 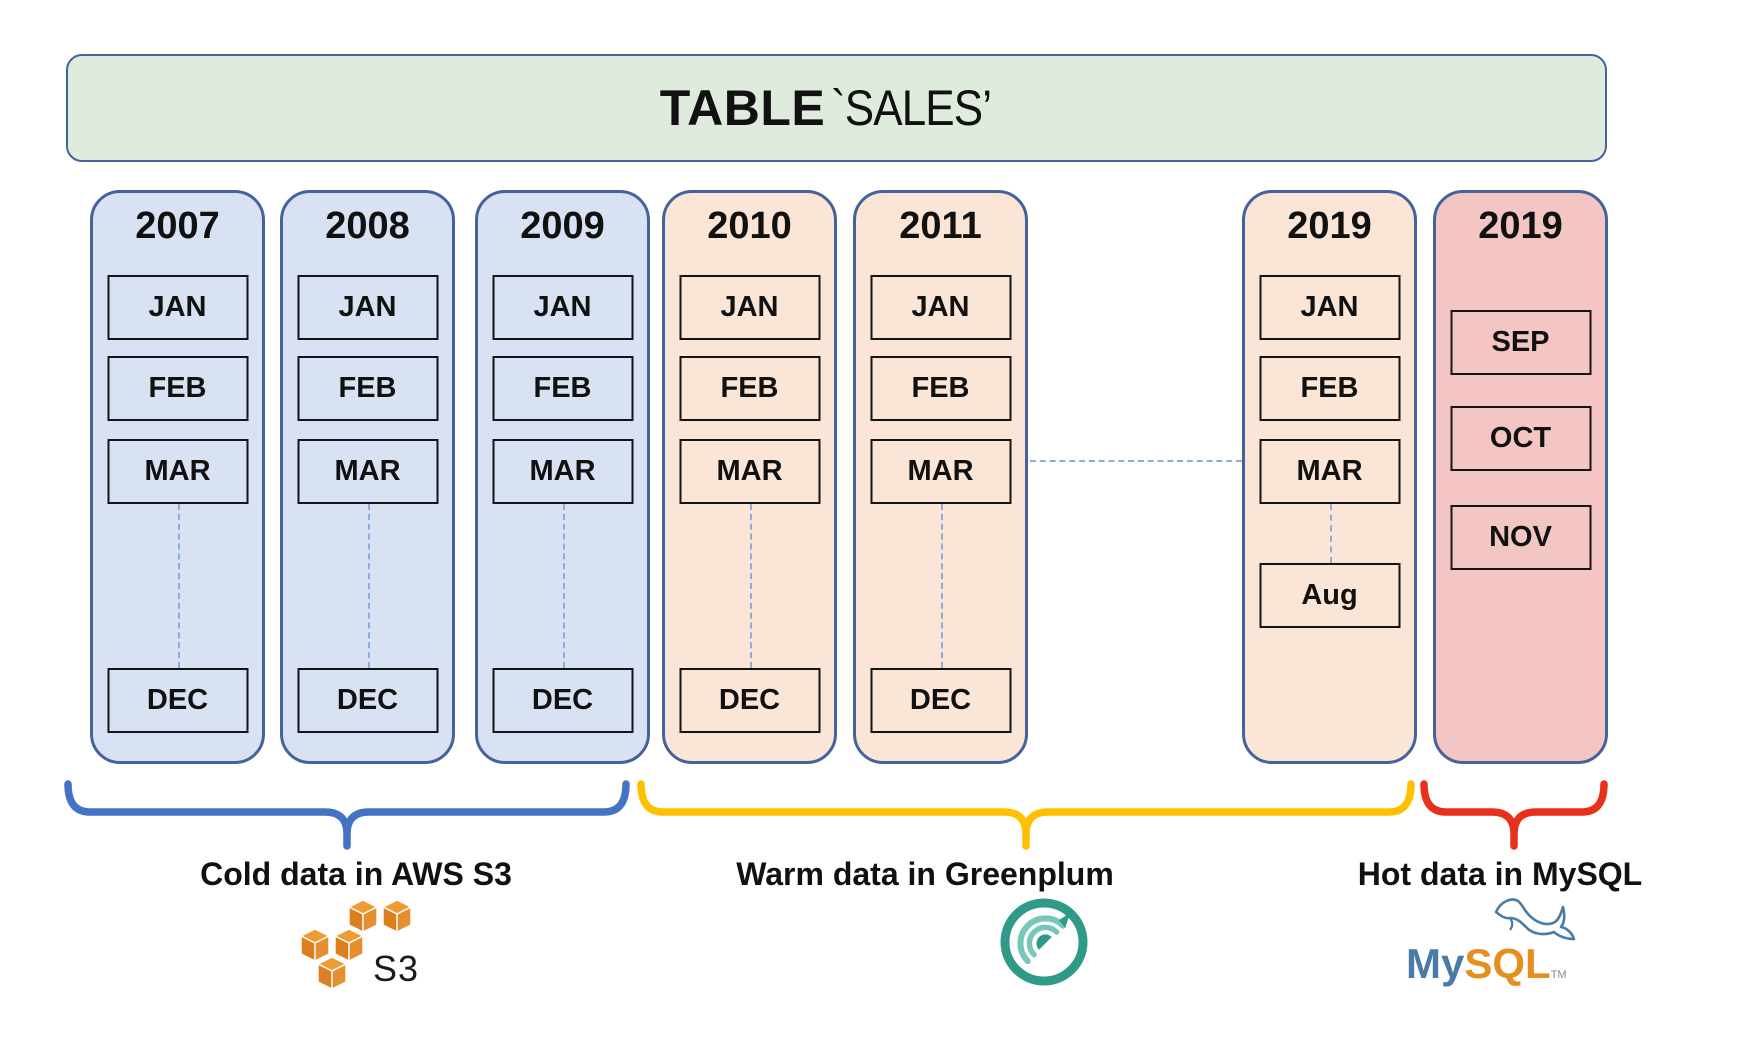 What do you see at coordinates (1026, 815) in the screenshot?
I see `warm-brace` at bounding box center [1026, 815].